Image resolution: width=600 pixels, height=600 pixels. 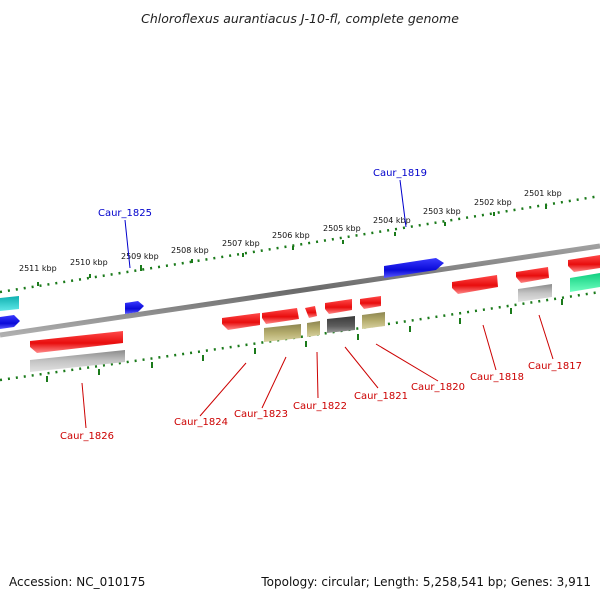 What do you see at coordinates (585, 282) in the screenshot?
I see `gene-arrow-right-edge-green` at bounding box center [585, 282].